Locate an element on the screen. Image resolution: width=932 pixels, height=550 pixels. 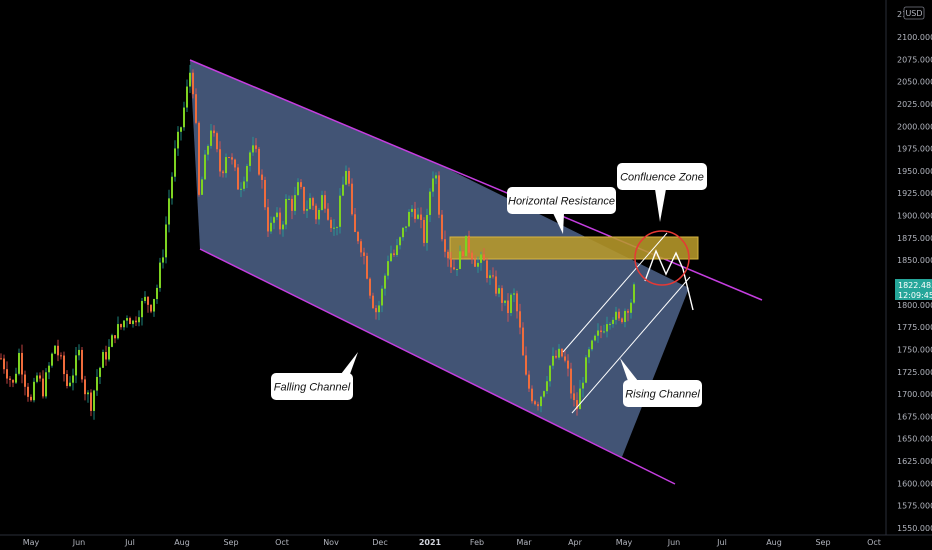
currency-badge-label: USD is located at coordinates (913, 13).